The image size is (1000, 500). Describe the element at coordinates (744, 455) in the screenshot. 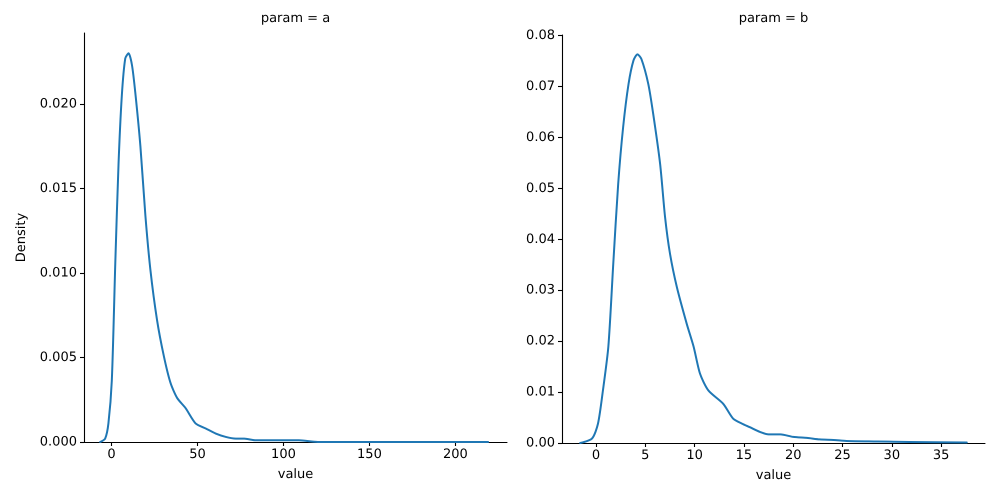

I see `x-tick-label: 15` at that location.